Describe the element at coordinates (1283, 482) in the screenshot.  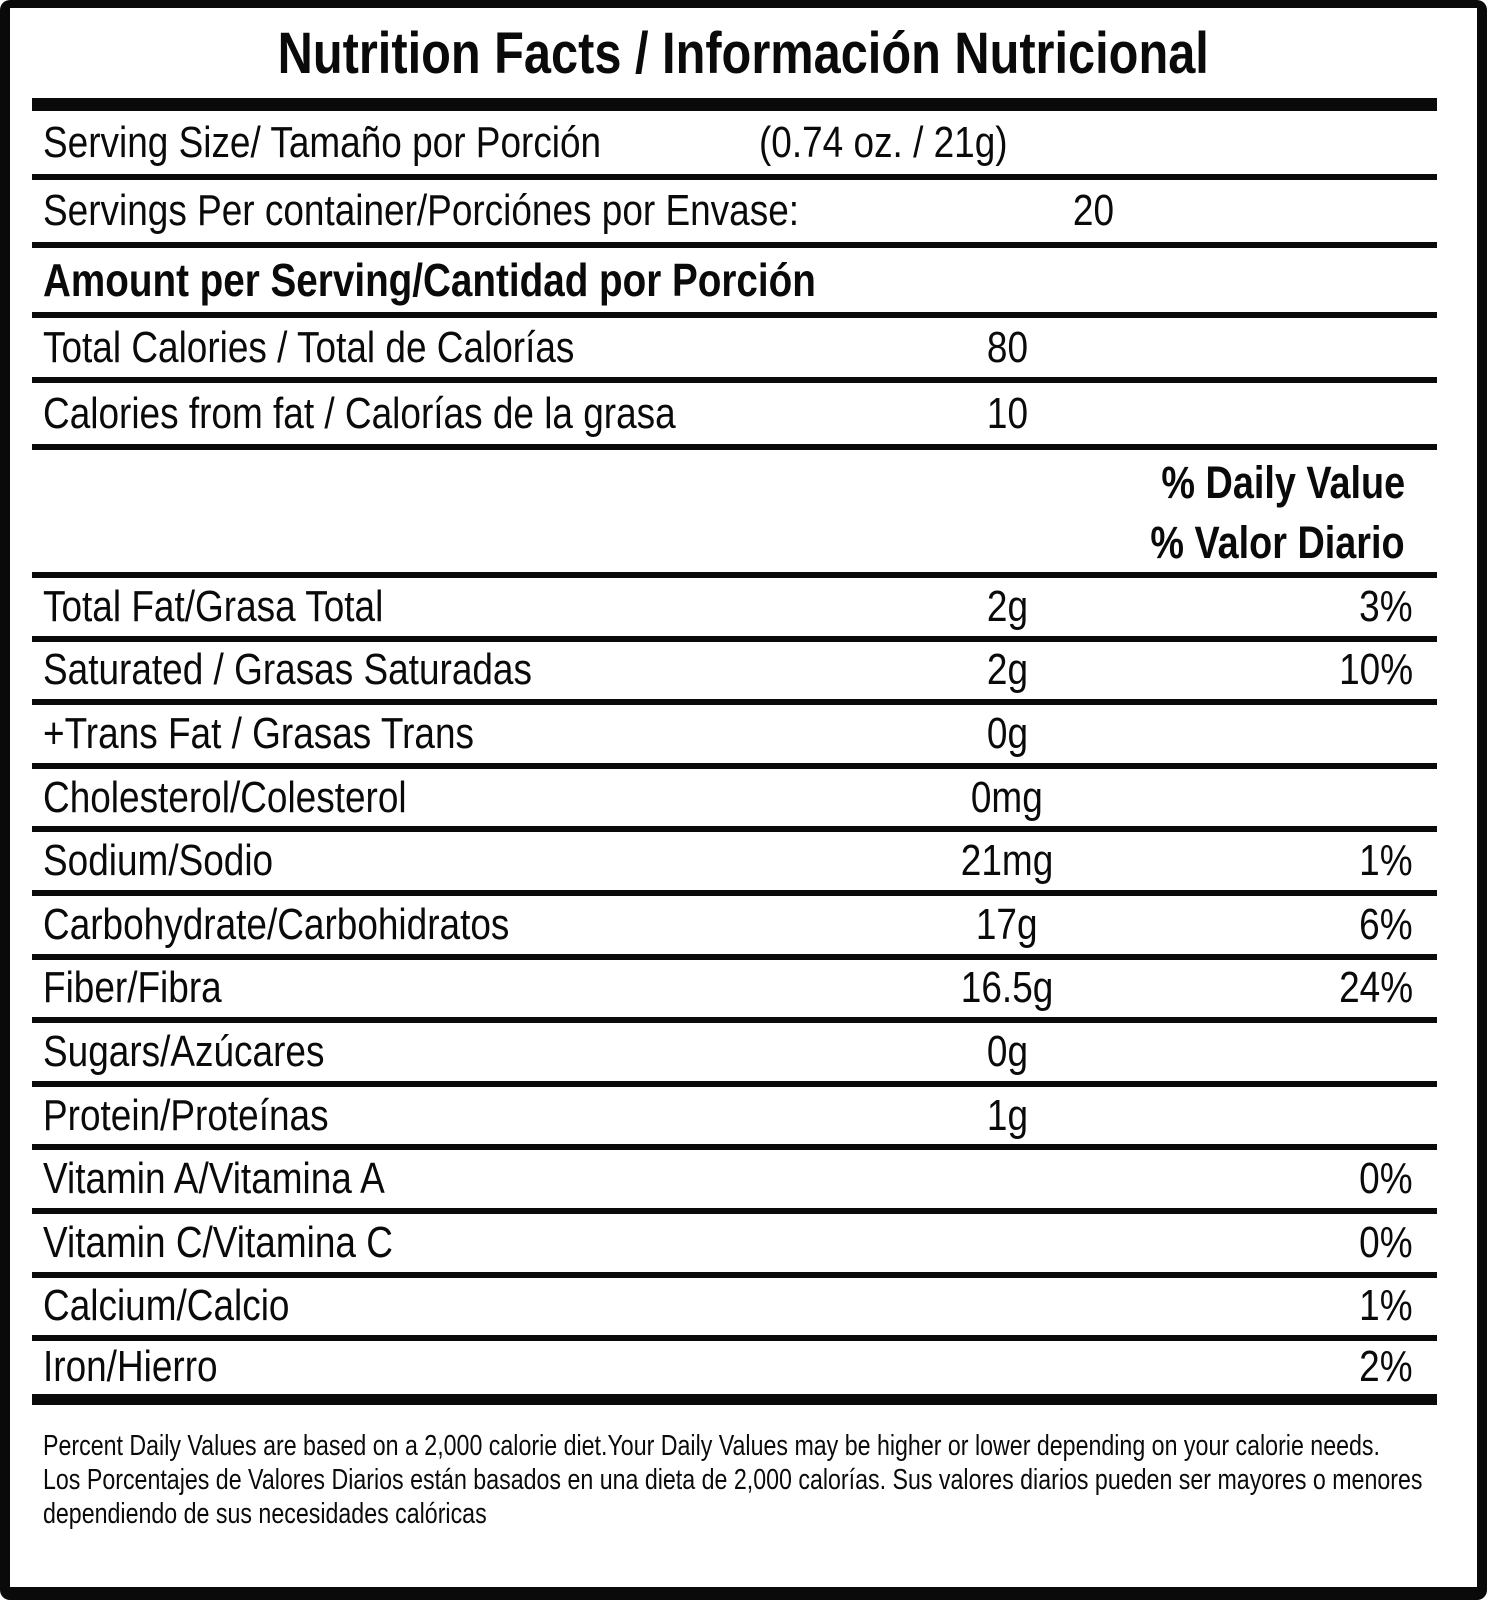
I see `daily-value-header-en: % Daily Value` at that location.